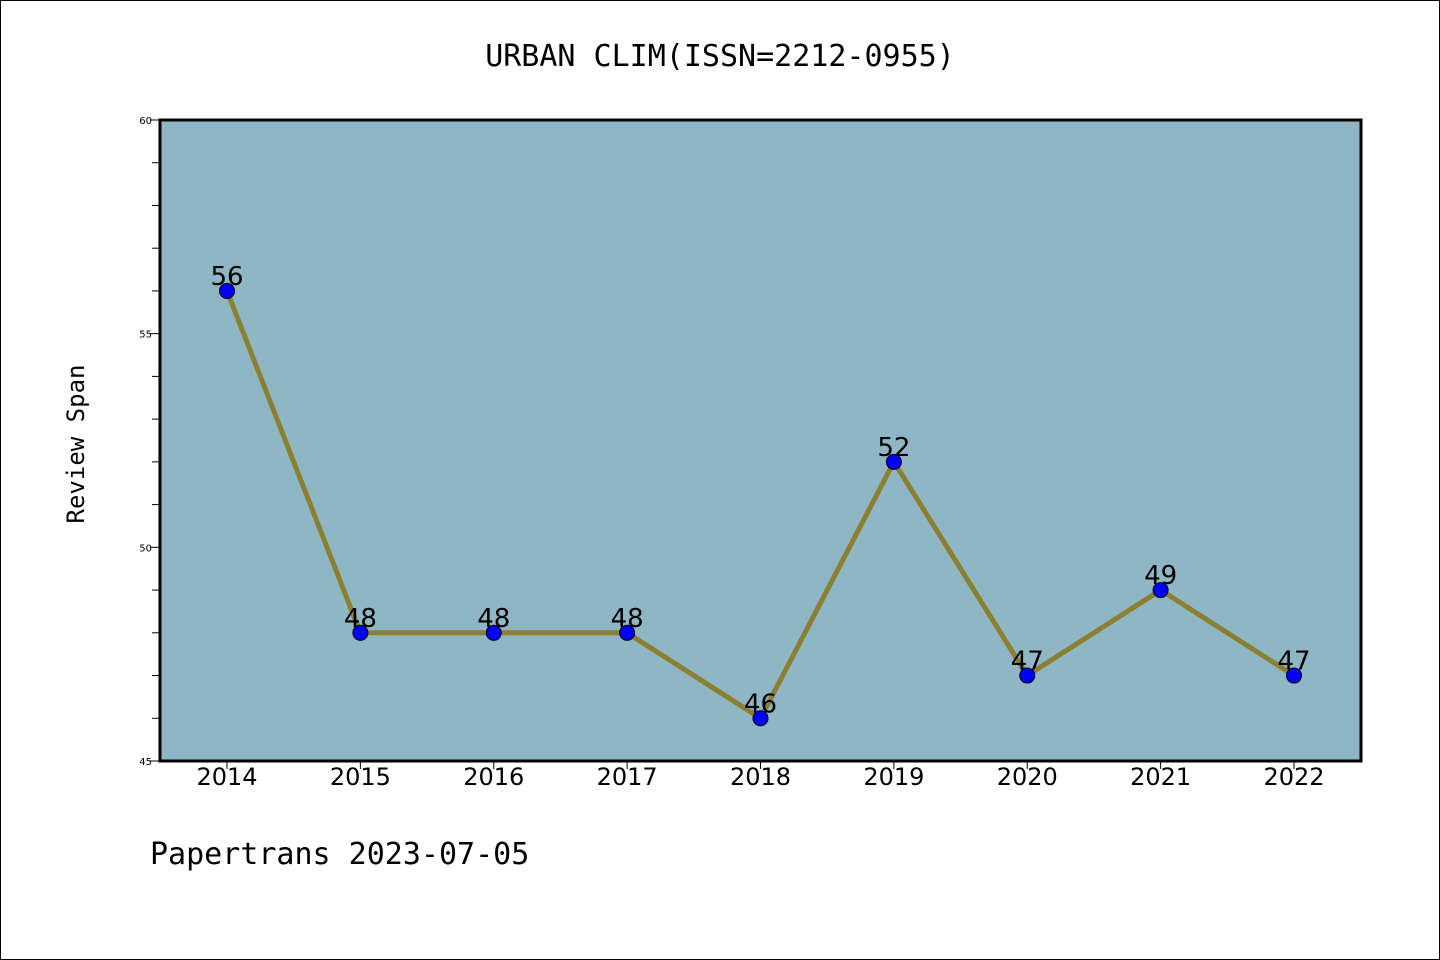 The height and width of the screenshot is (960, 1440). I want to click on x-tick-label: 2015, so click(360, 777).